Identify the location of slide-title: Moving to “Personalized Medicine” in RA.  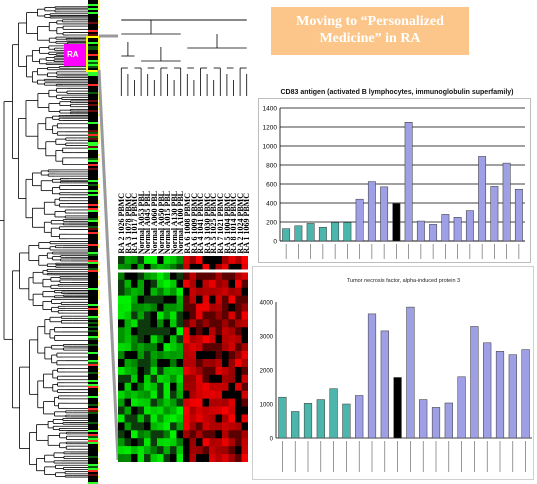
(370, 31).